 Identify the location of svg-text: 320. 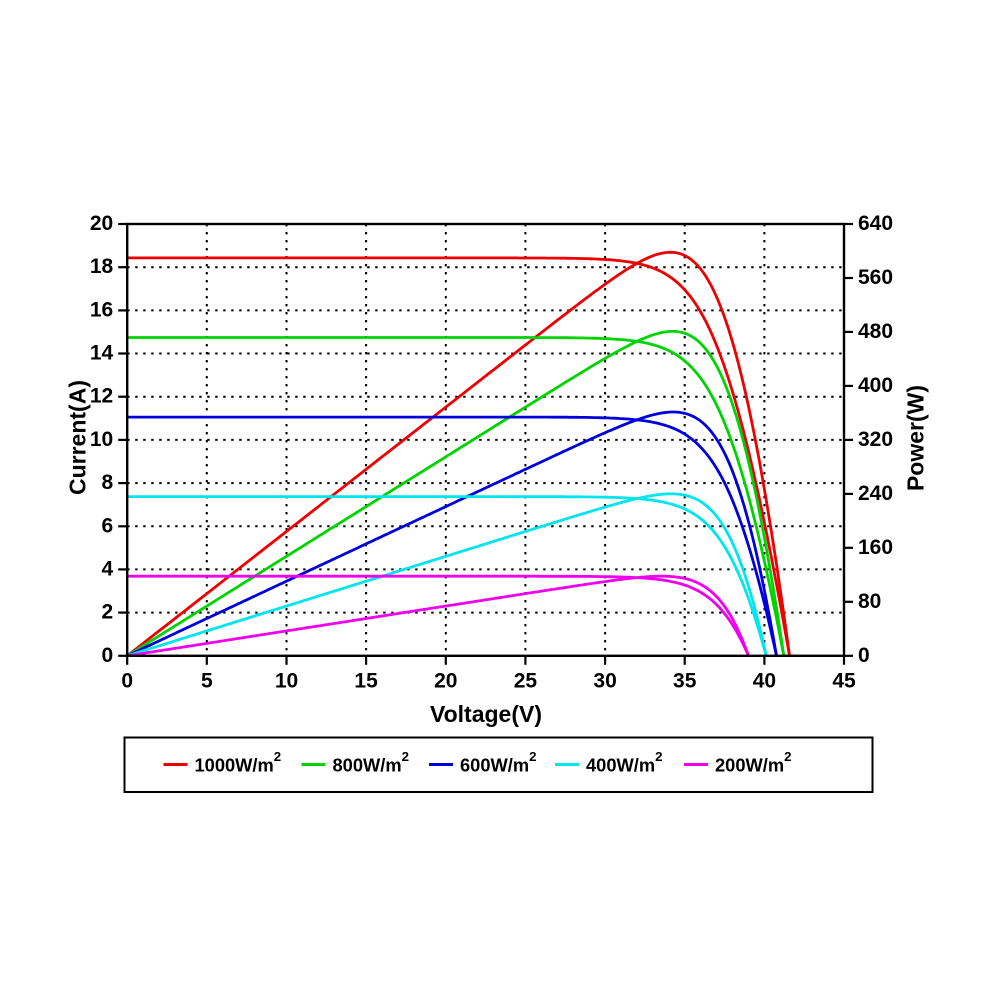
(875, 439).